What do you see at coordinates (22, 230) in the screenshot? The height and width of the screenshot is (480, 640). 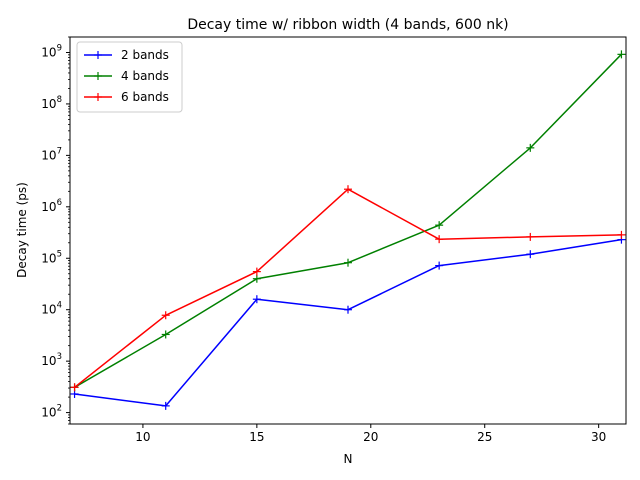 I see `y-axis-label: Decay time (ps)` at bounding box center [22, 230].